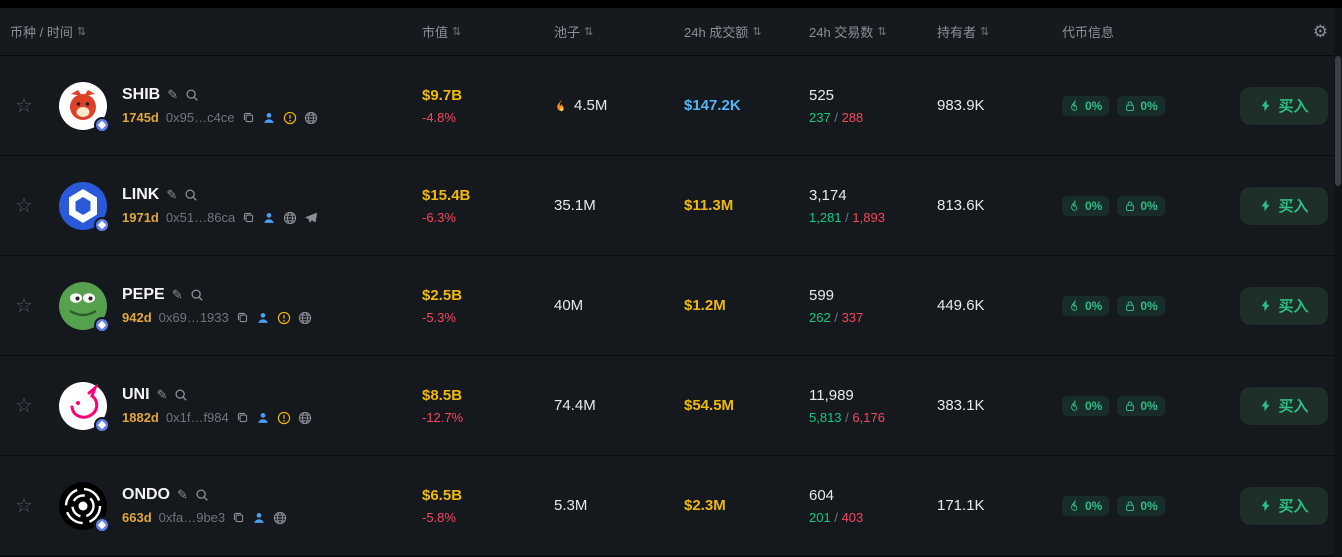 Image resolution: width=1342 pixels, height=557 pixels. Describe the element at coordinates (1075, 205) in the screenshot. I see `flame-icon` at that location.